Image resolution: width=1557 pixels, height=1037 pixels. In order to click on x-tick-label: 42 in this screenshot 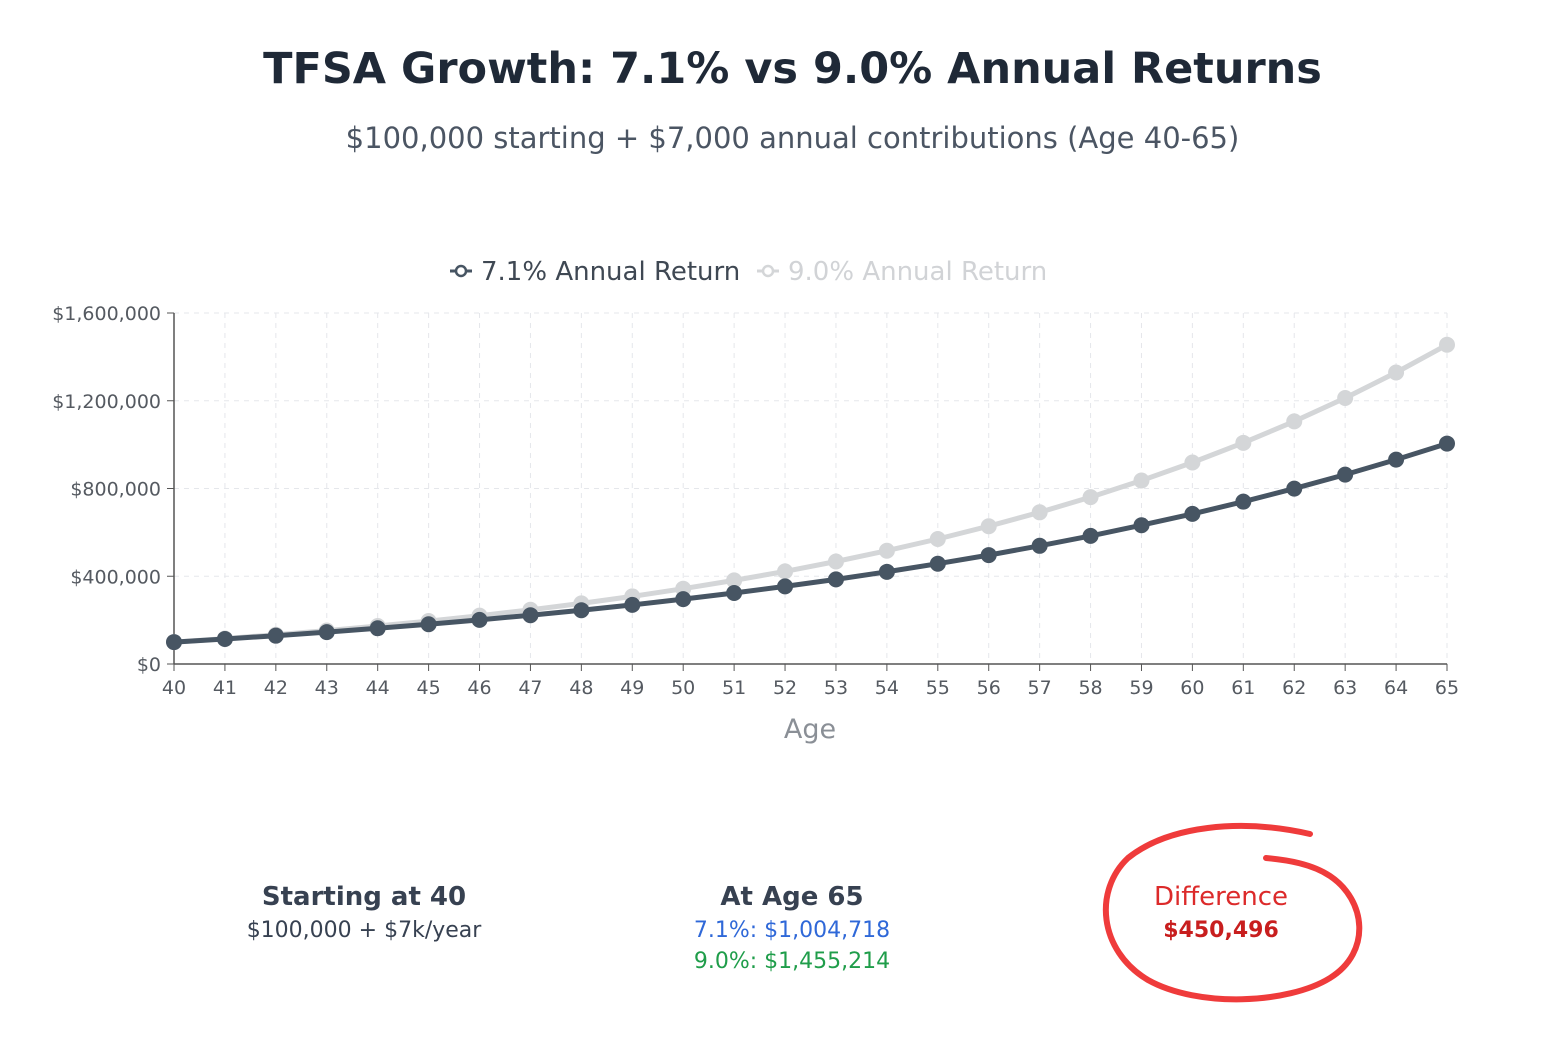, I will do `click(276, 688)`.